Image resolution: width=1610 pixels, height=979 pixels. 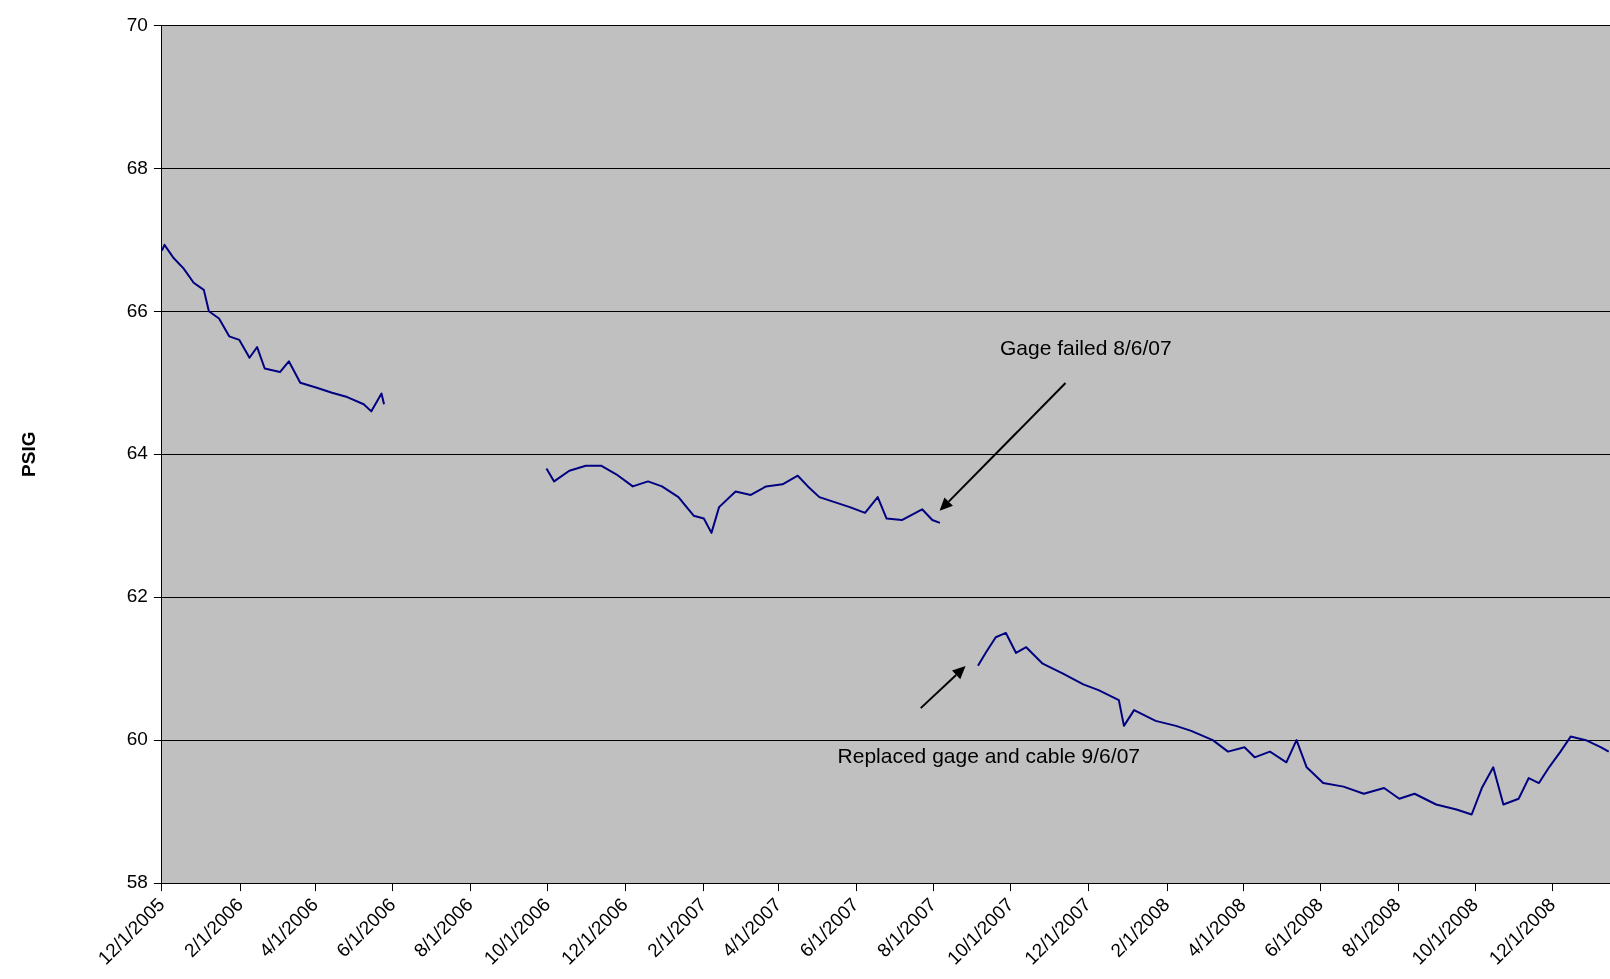 I want to click on y-tick-label: 58, so click(x=137, y=882).